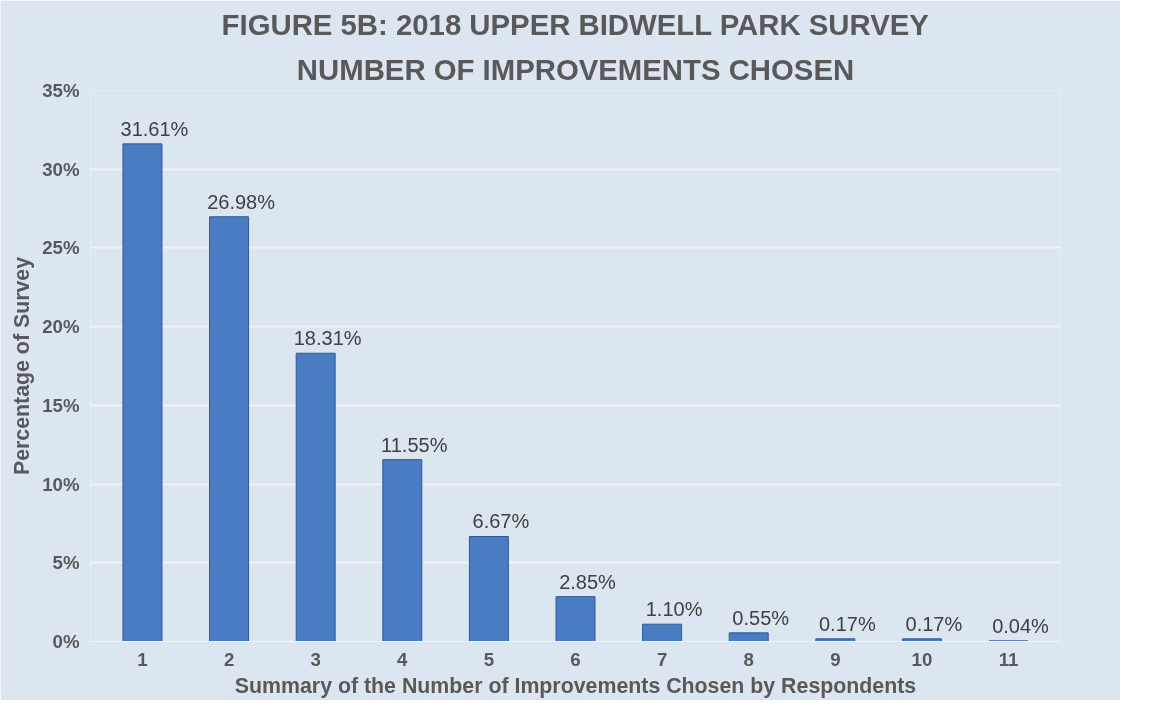 This screenshot has height=726, width=1149. Describe the element at coordinates (414, 444) in the screenshot. I see `data-label: 11.55%` at that location.